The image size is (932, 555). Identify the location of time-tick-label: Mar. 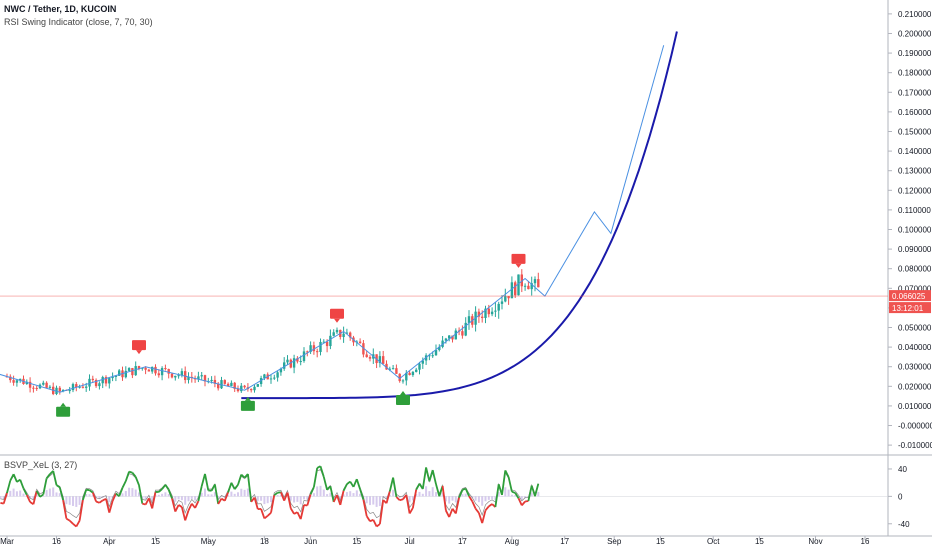
(7, 541).